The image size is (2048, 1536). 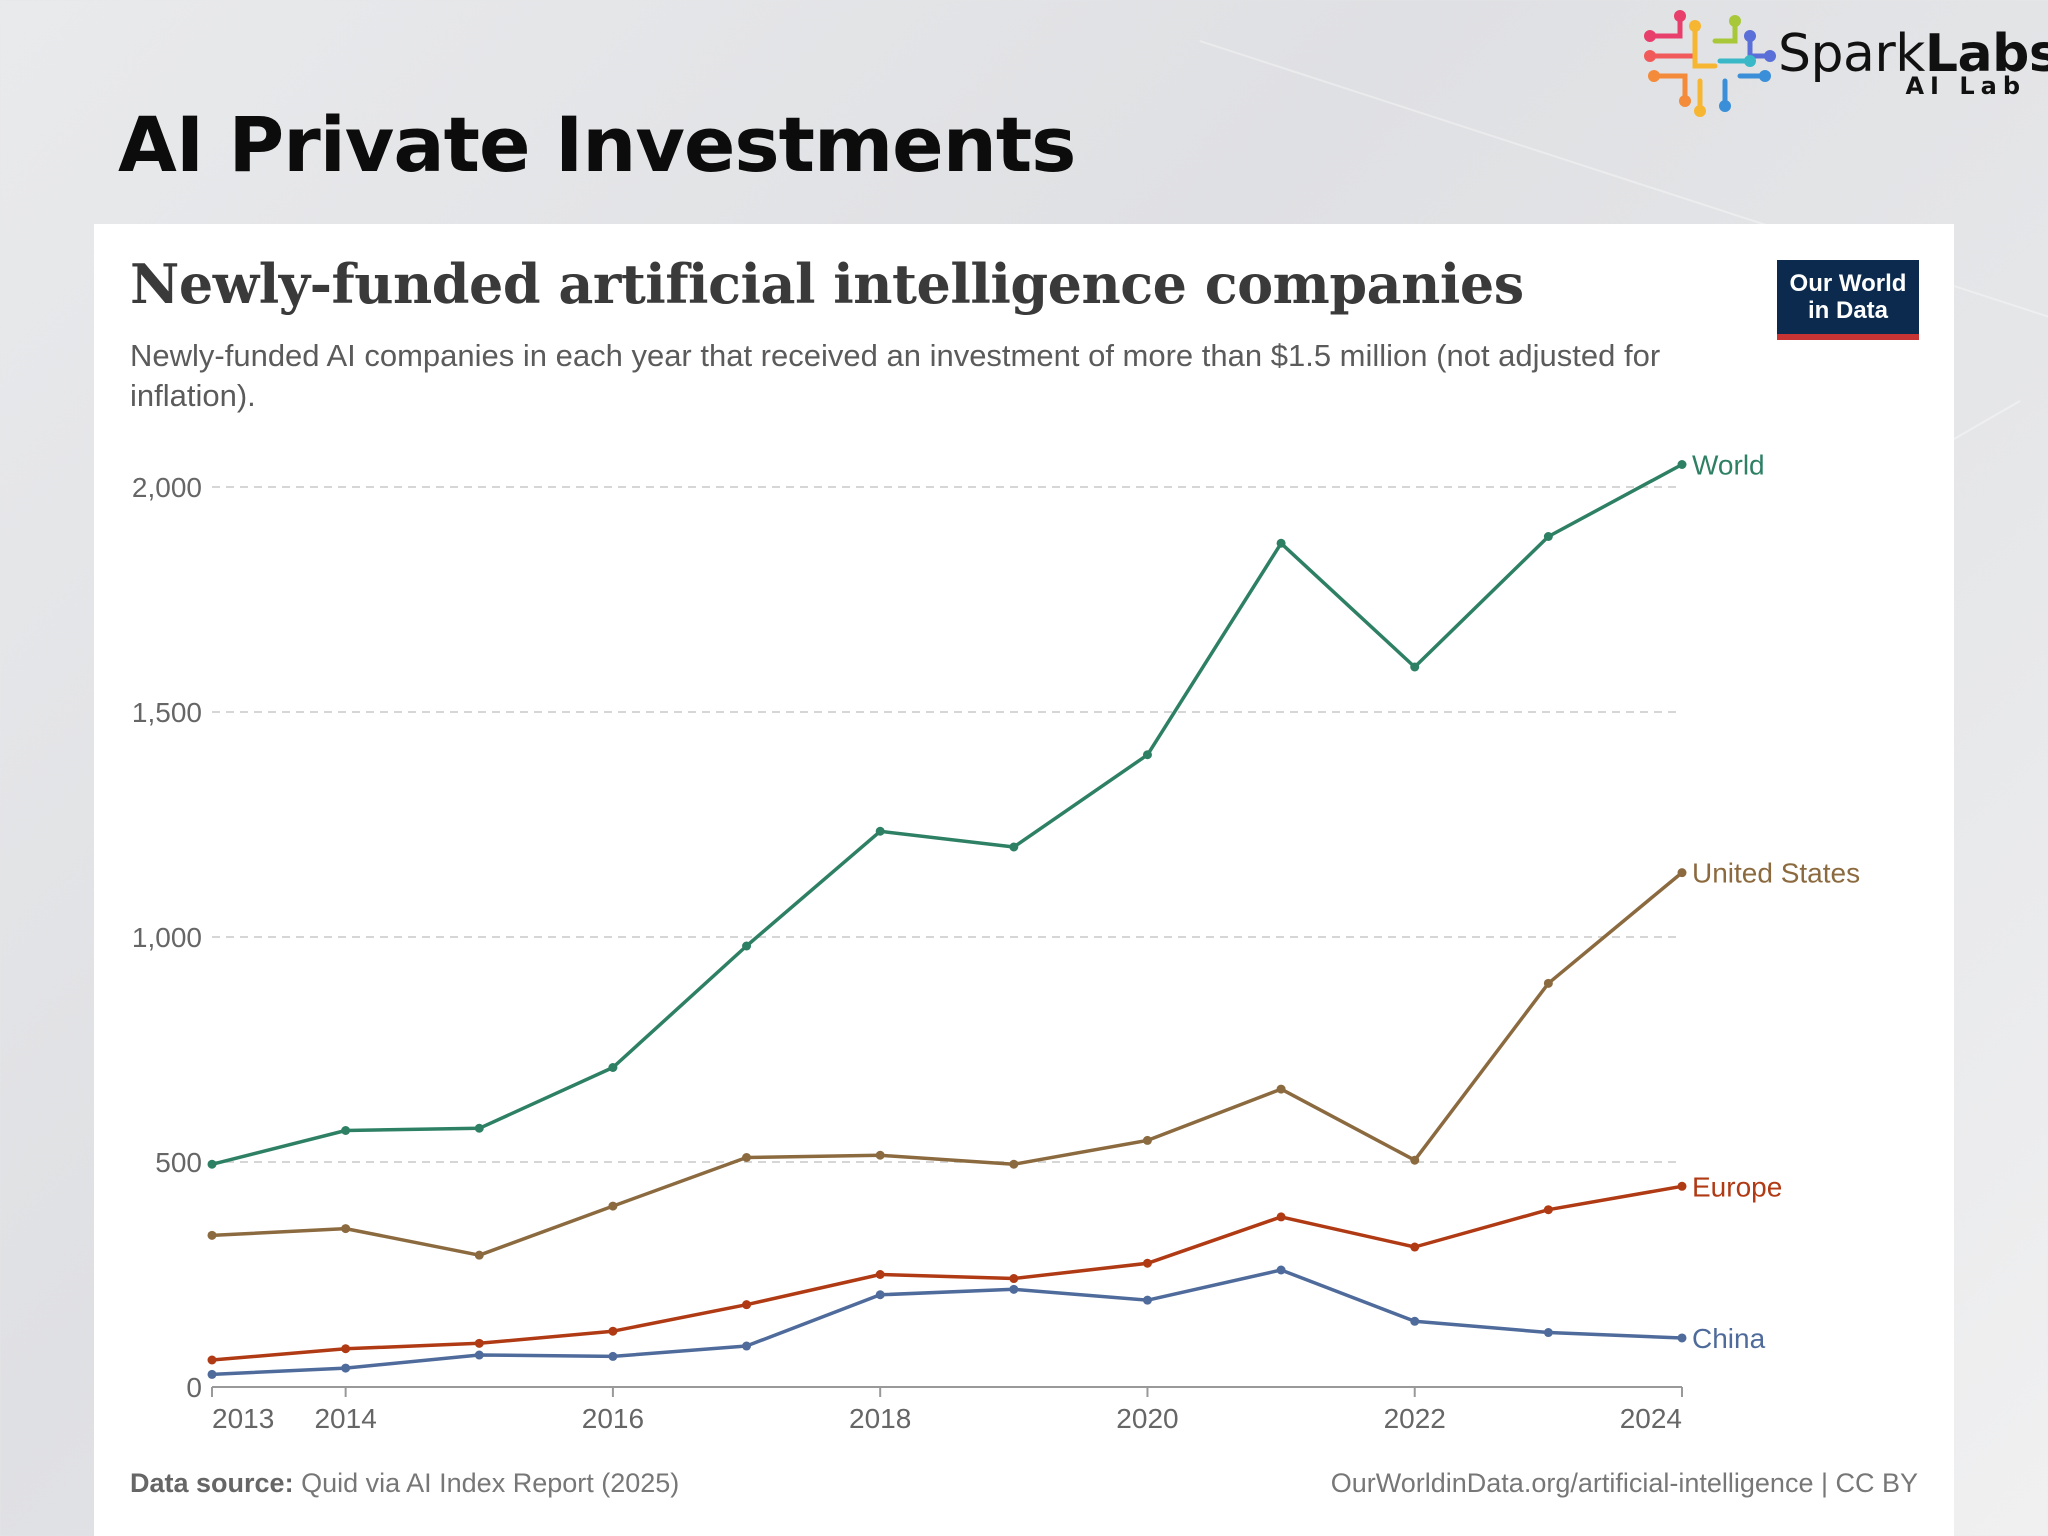 I want to click on x-tick-label: 2018, so click(x=880, y=1418).